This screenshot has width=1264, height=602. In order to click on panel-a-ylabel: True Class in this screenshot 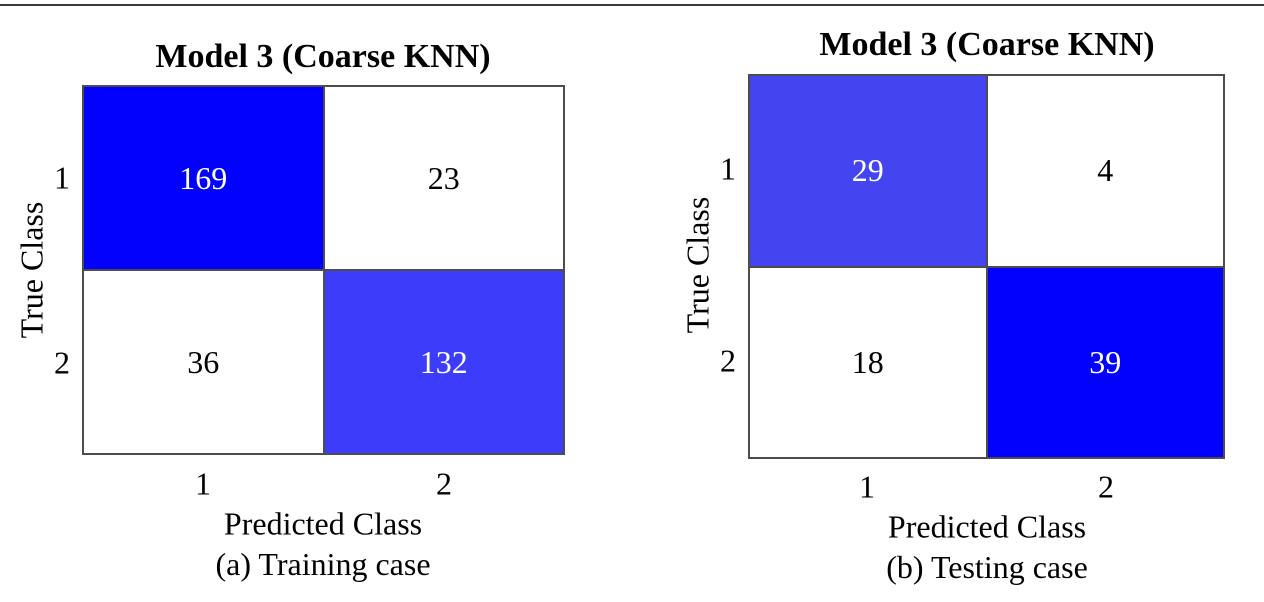, I will do `click(31, 270)`.